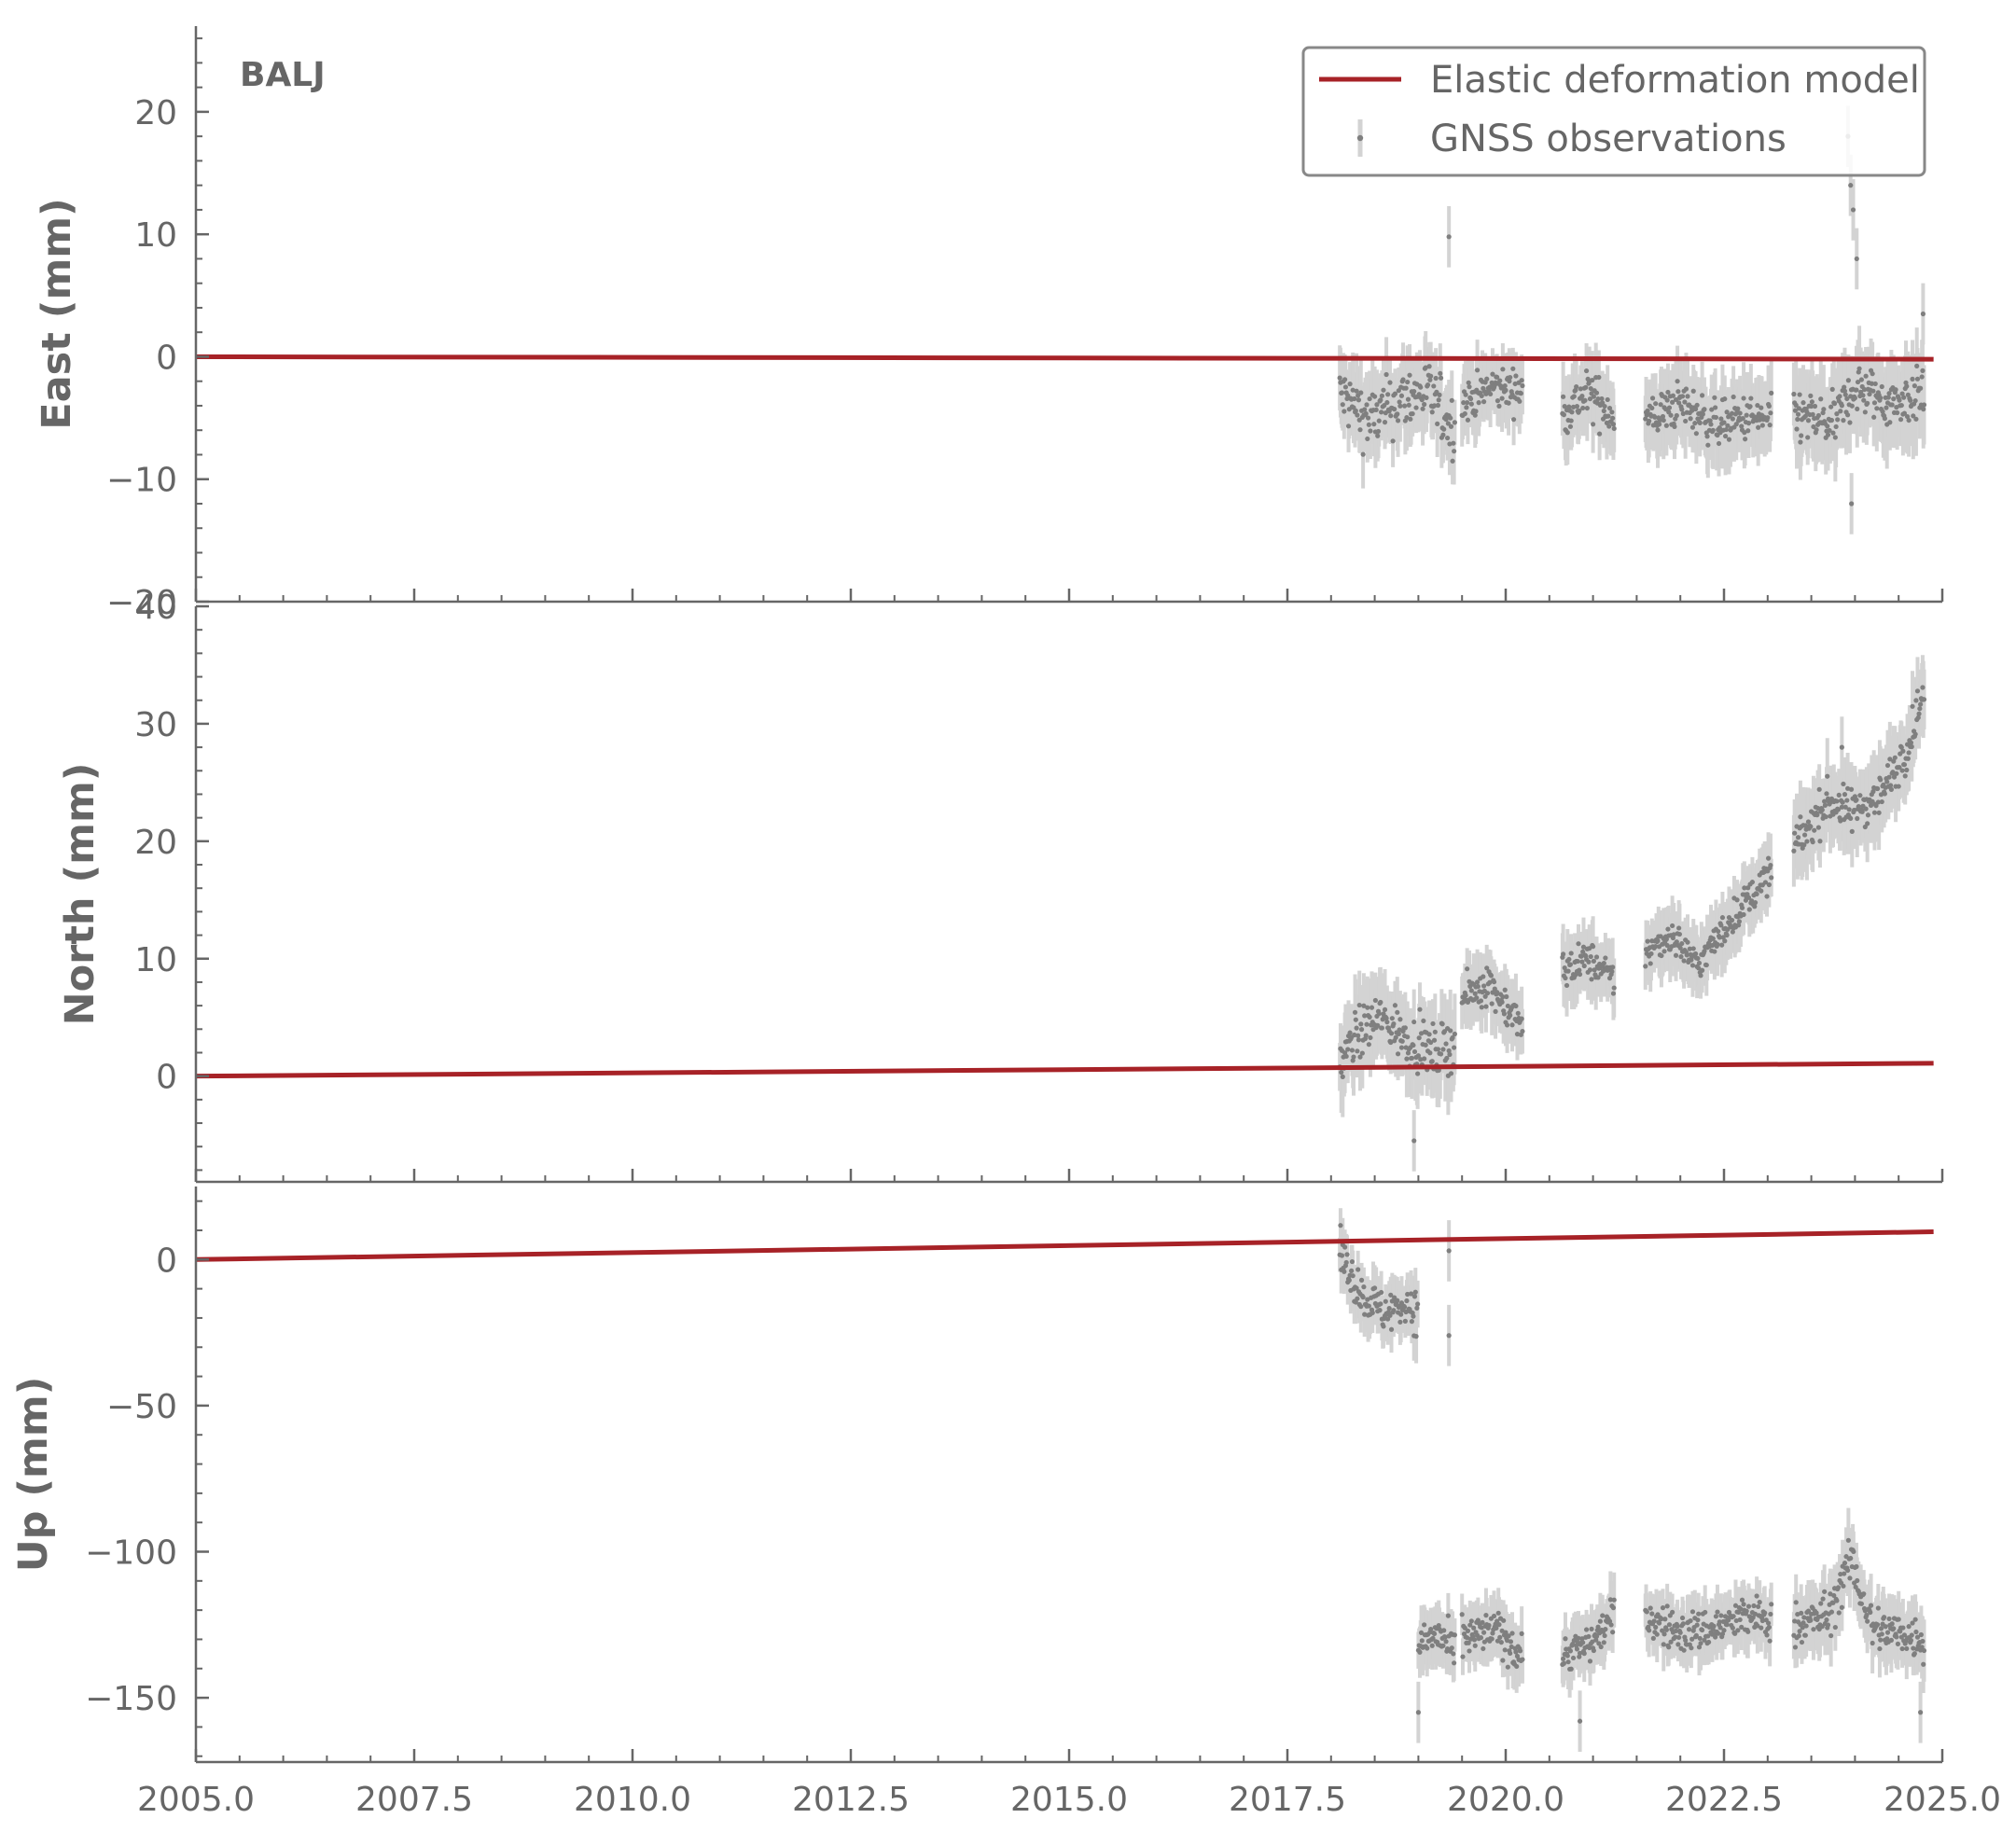  I want to click on x-tick-label: 2007.5, so click(414, 1800).